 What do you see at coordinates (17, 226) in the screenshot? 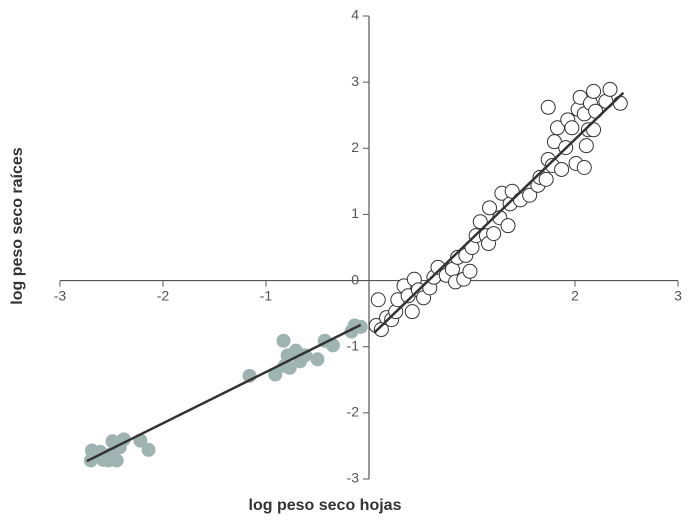
I see `y-axis-title: log peso seco raíces` at bounding box center [17, 226].